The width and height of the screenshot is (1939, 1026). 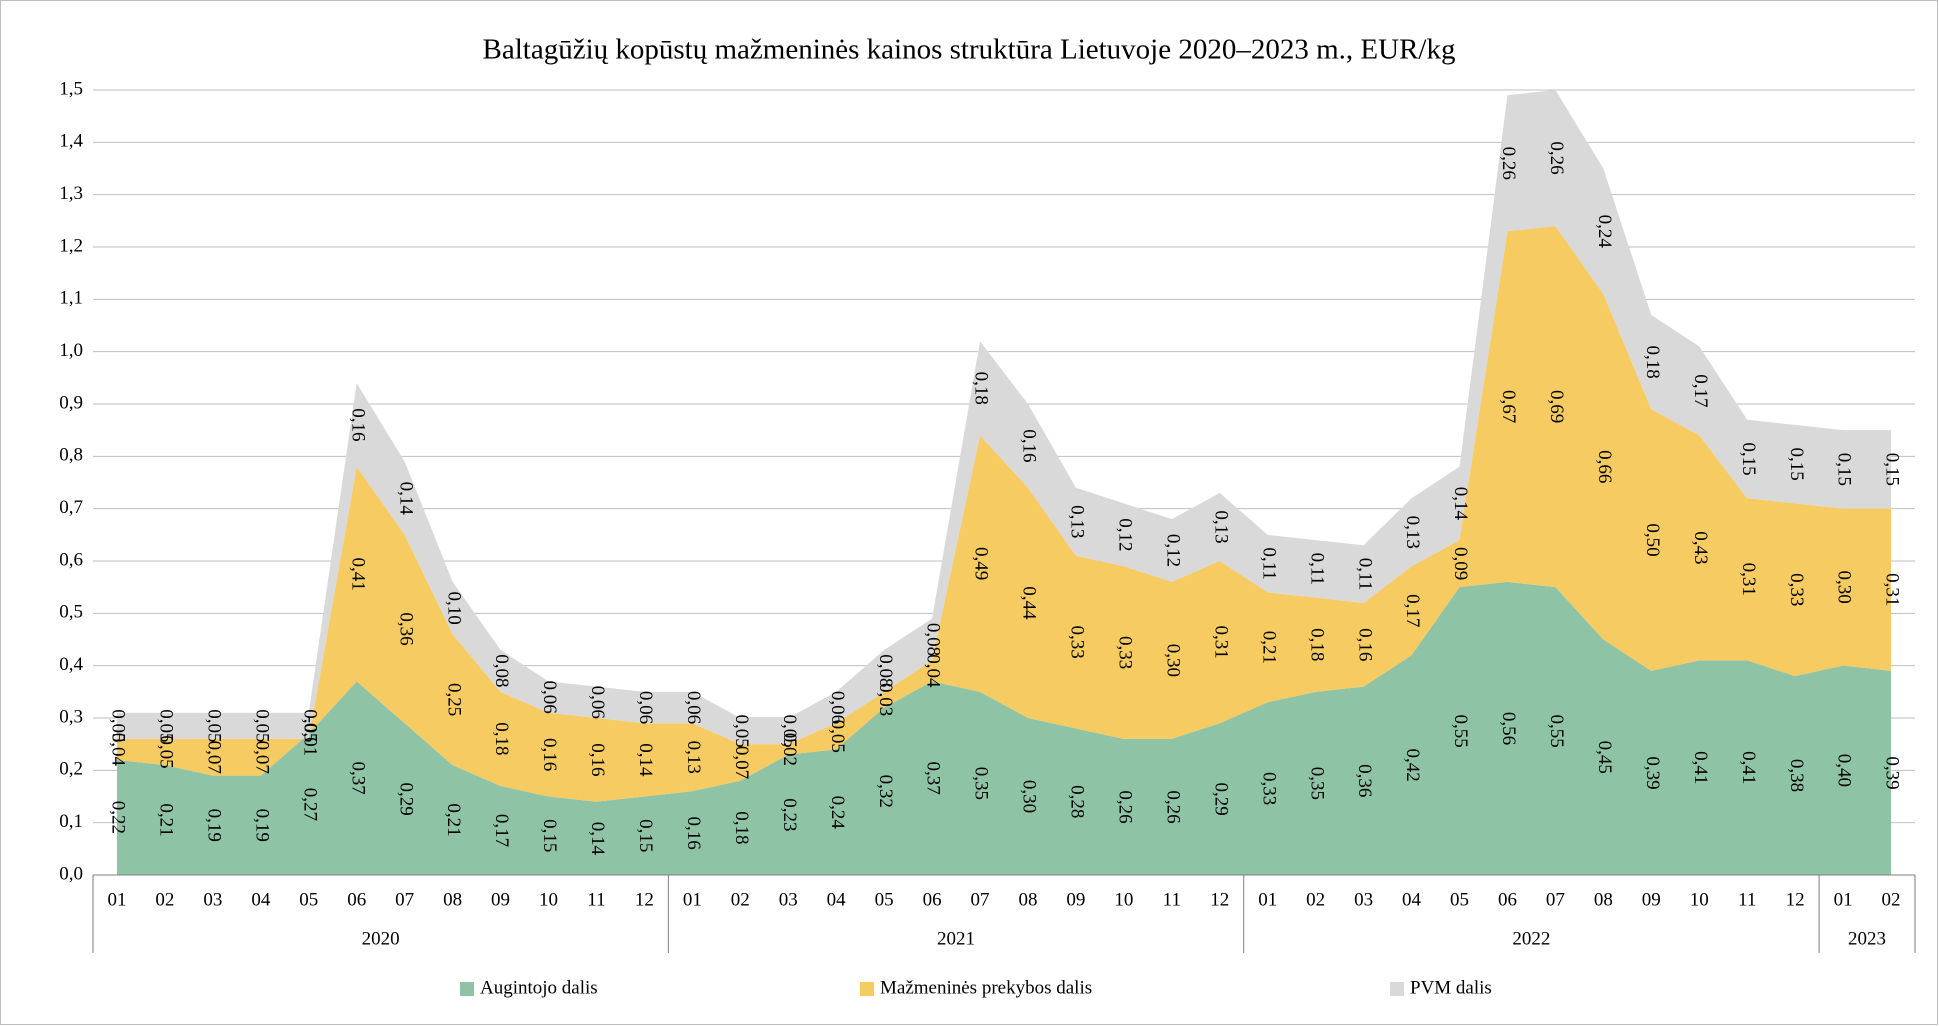 I want to click on data-label: 0,30, so click(x=1172, y=660).